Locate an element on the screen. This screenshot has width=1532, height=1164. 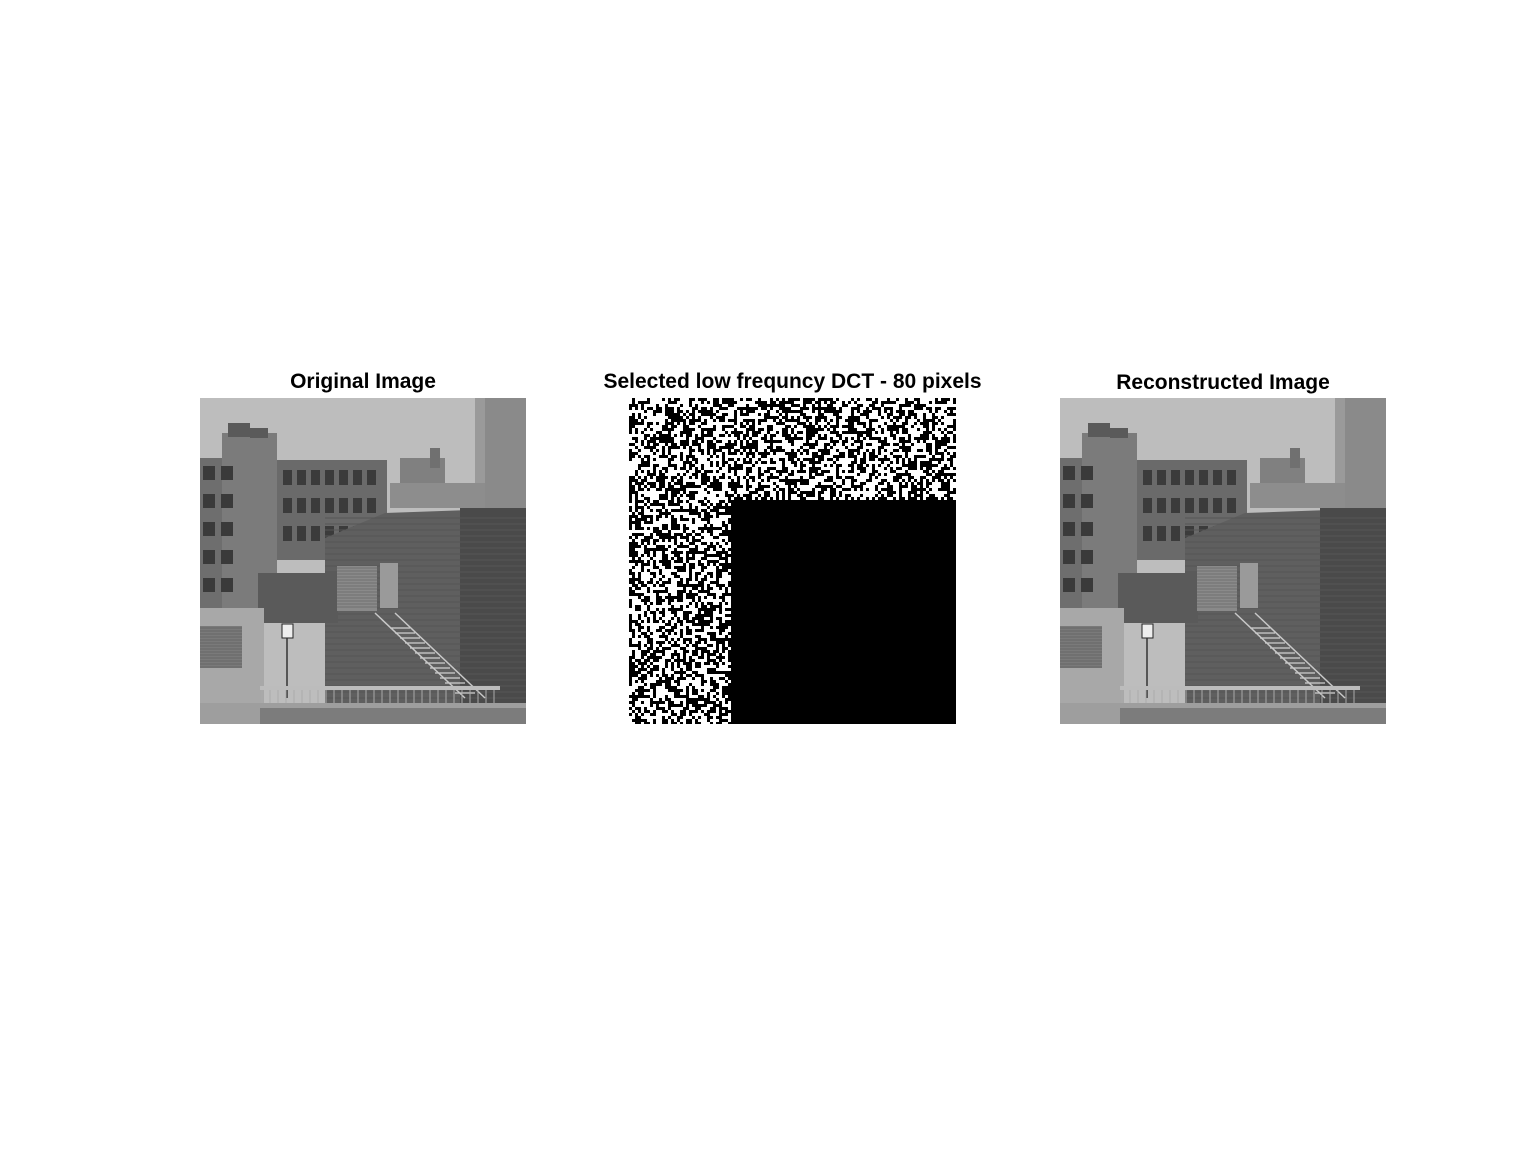
dct-discarded-region is located at coordinates (843, 612).